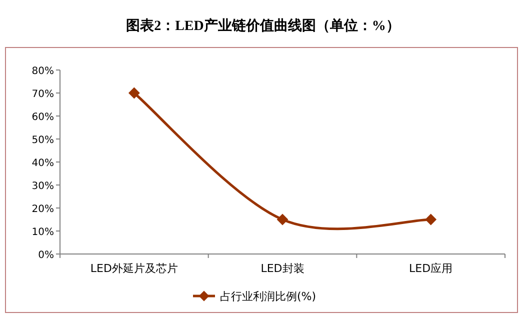 This screenshot has width=526, height=321. What do you see at coordinates (268, 296) in the screenshot?
I see `legend-label: 占行业利润比例(%)` at bounding box center [268, 296].